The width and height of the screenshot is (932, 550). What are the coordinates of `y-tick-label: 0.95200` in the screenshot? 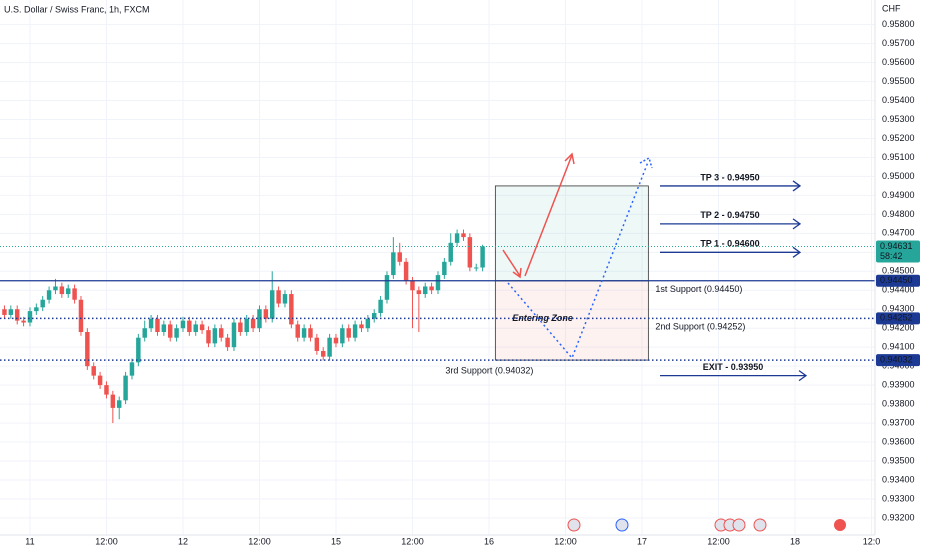 It's located at (898, 138).